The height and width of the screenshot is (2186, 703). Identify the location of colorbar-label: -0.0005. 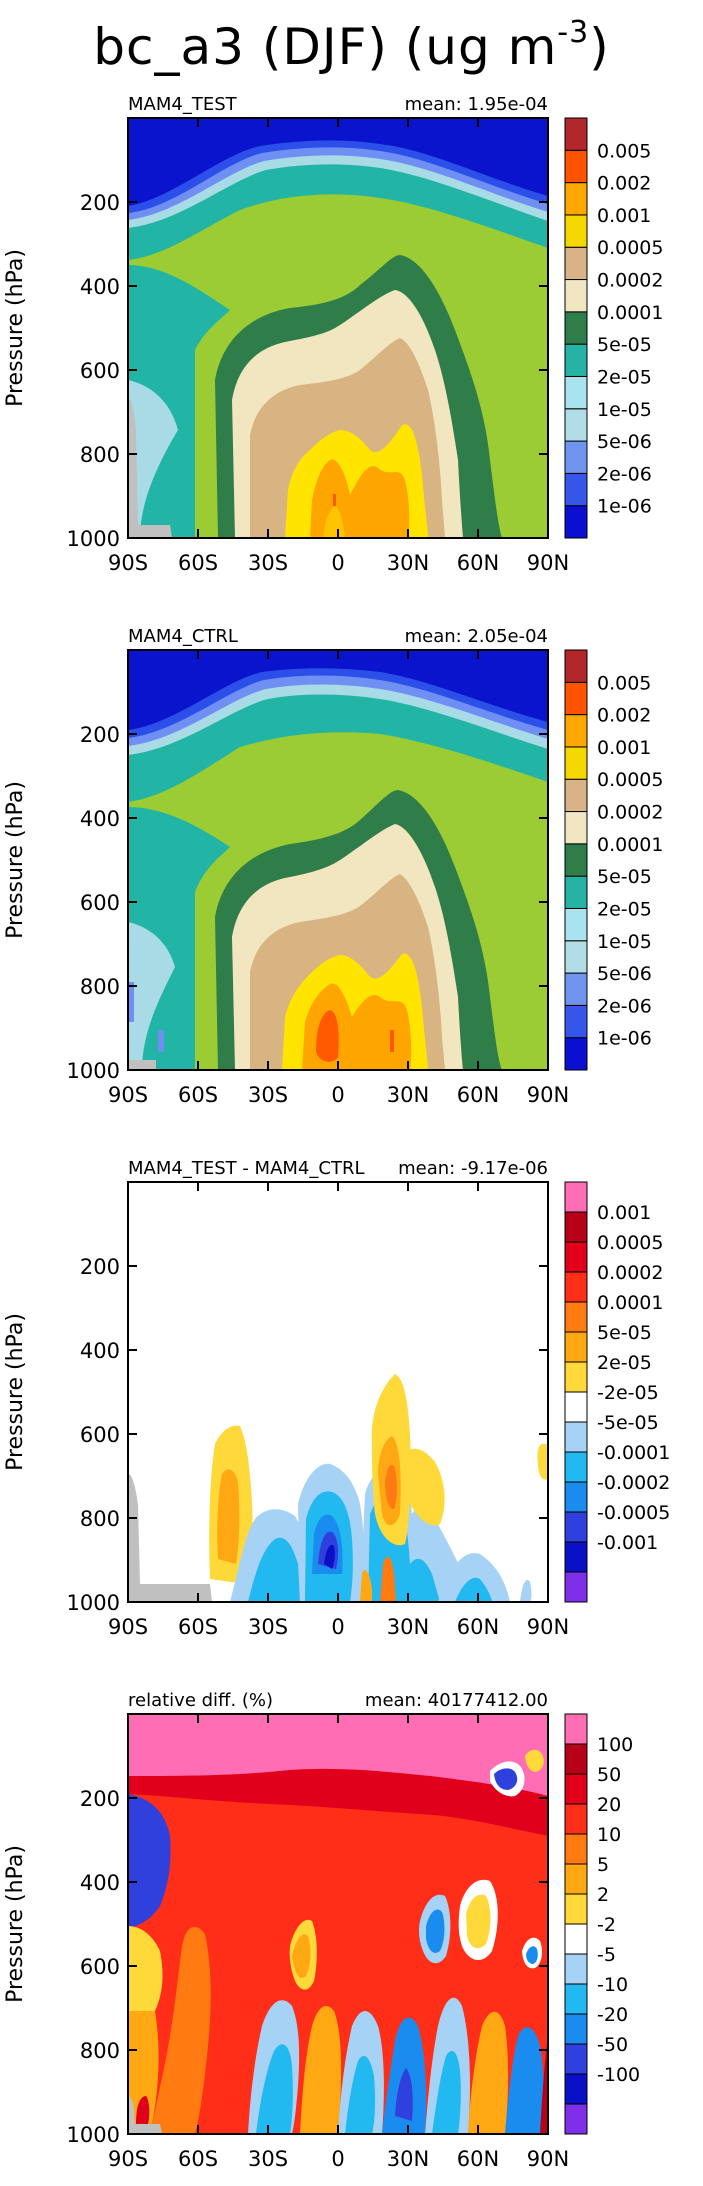
(633, 1513).